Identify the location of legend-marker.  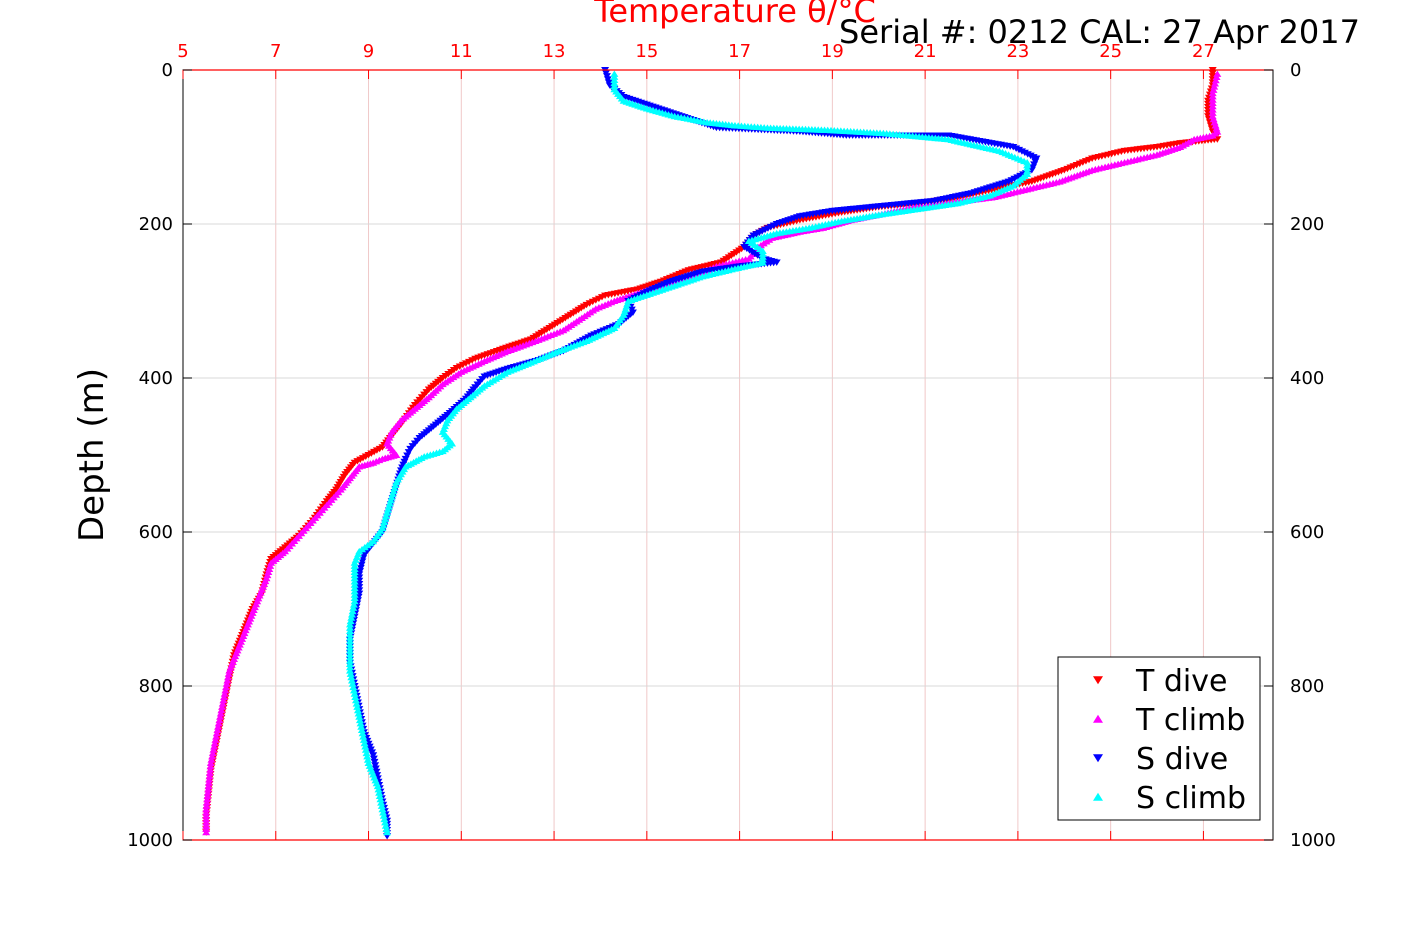
(1098, 680).